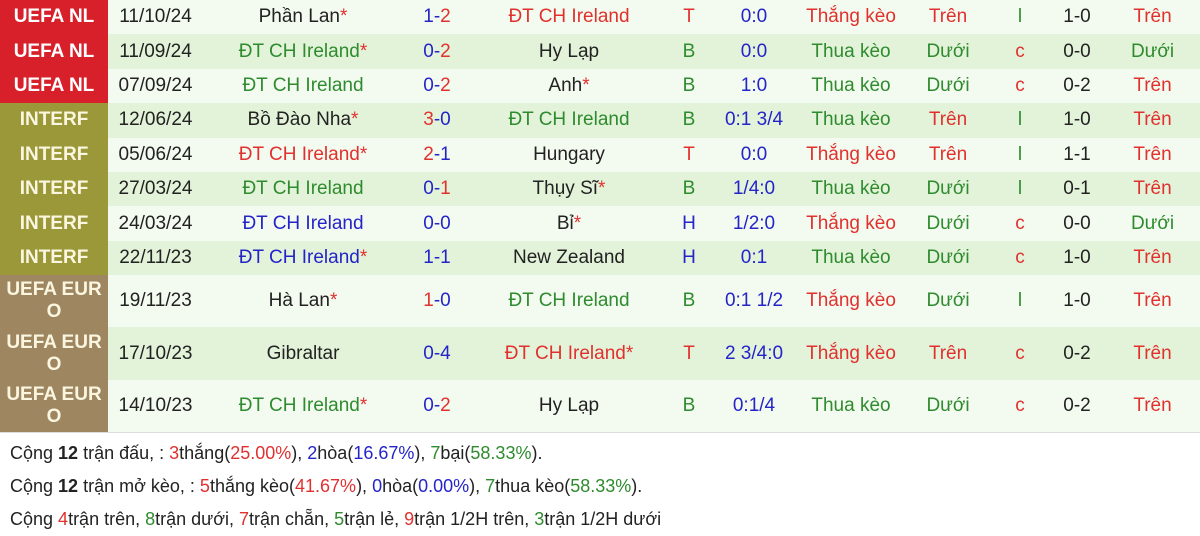 The image size is (1200, 536). Describe the element at coordinates (428, 189) in the screenshot. I see `score-home: 0` at that location.